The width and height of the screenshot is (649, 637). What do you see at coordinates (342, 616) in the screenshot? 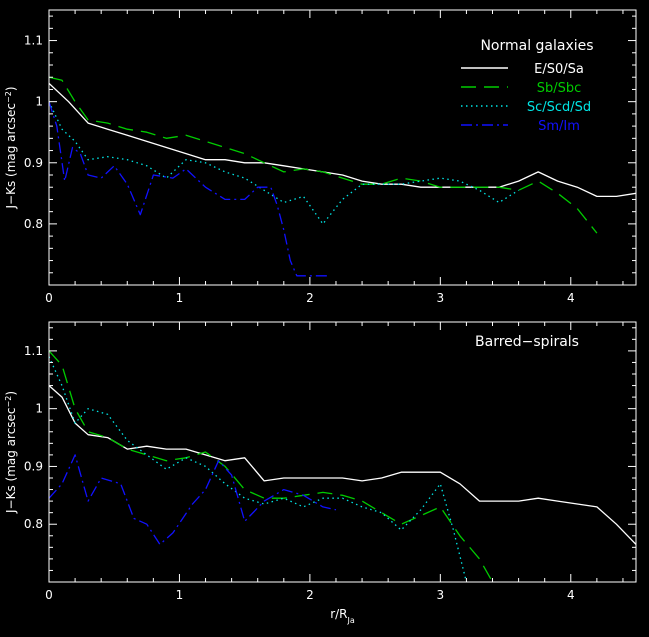
I see `x-axis-label: r/RJa` at bounding box center [342, 616].